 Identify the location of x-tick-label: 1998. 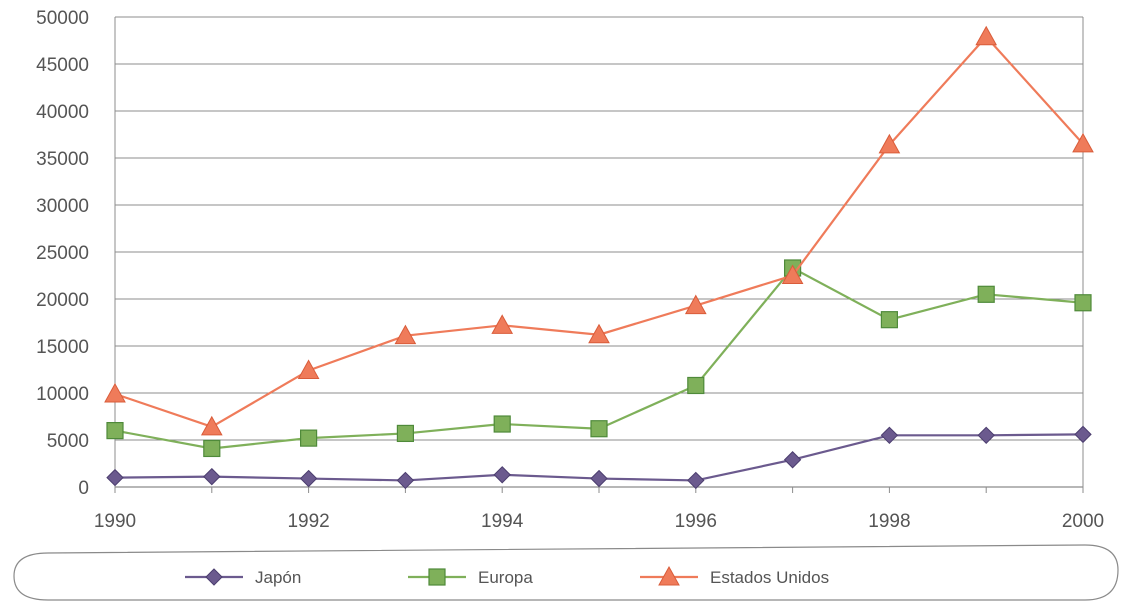
(889, 521).